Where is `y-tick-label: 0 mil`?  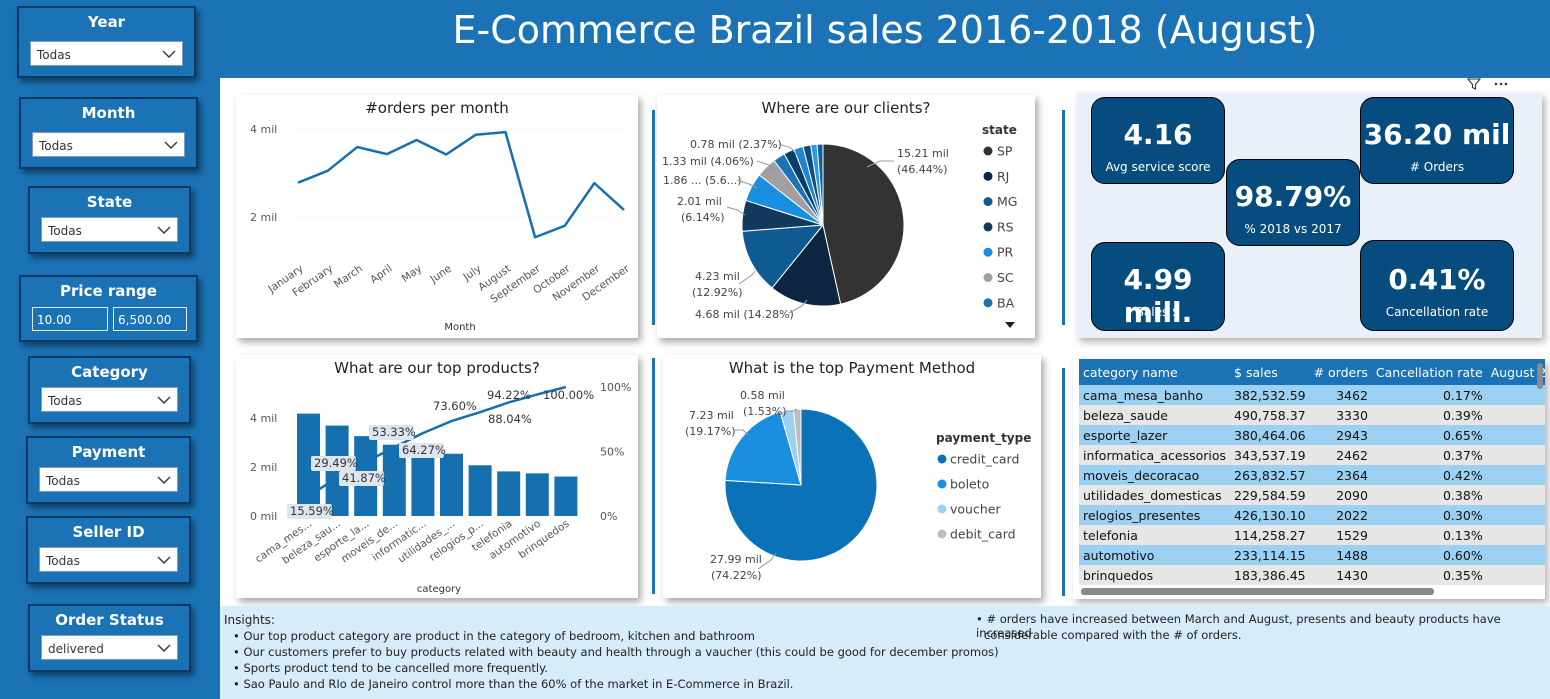
y-tick-label: 0 mil is located at coordinates (263, 516).